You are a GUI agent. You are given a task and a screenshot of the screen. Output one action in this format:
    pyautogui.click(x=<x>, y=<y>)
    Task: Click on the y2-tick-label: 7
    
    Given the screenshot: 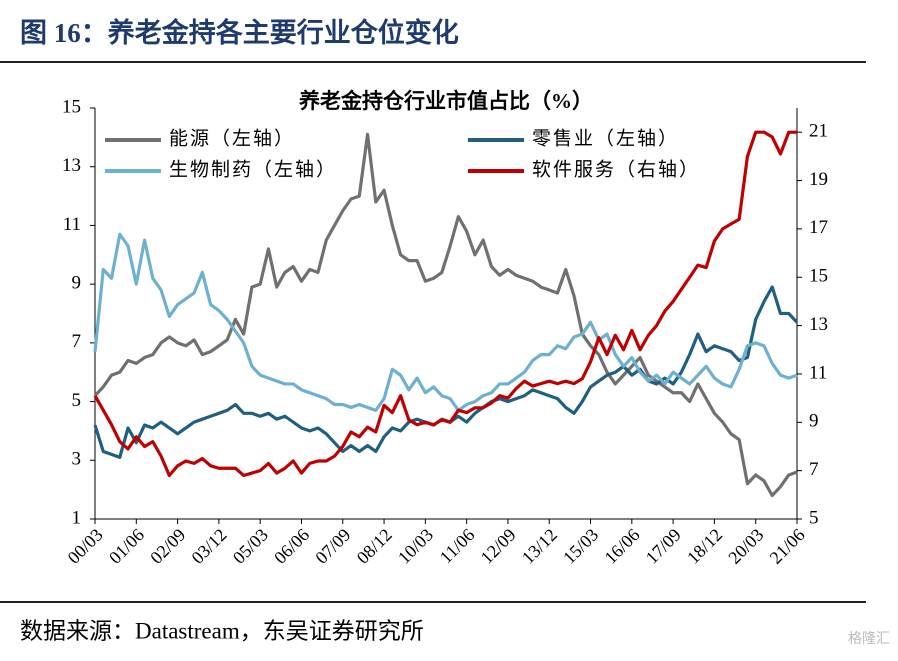 What is the action you would take?
    pyautogui.click(x=814, y=469)
    